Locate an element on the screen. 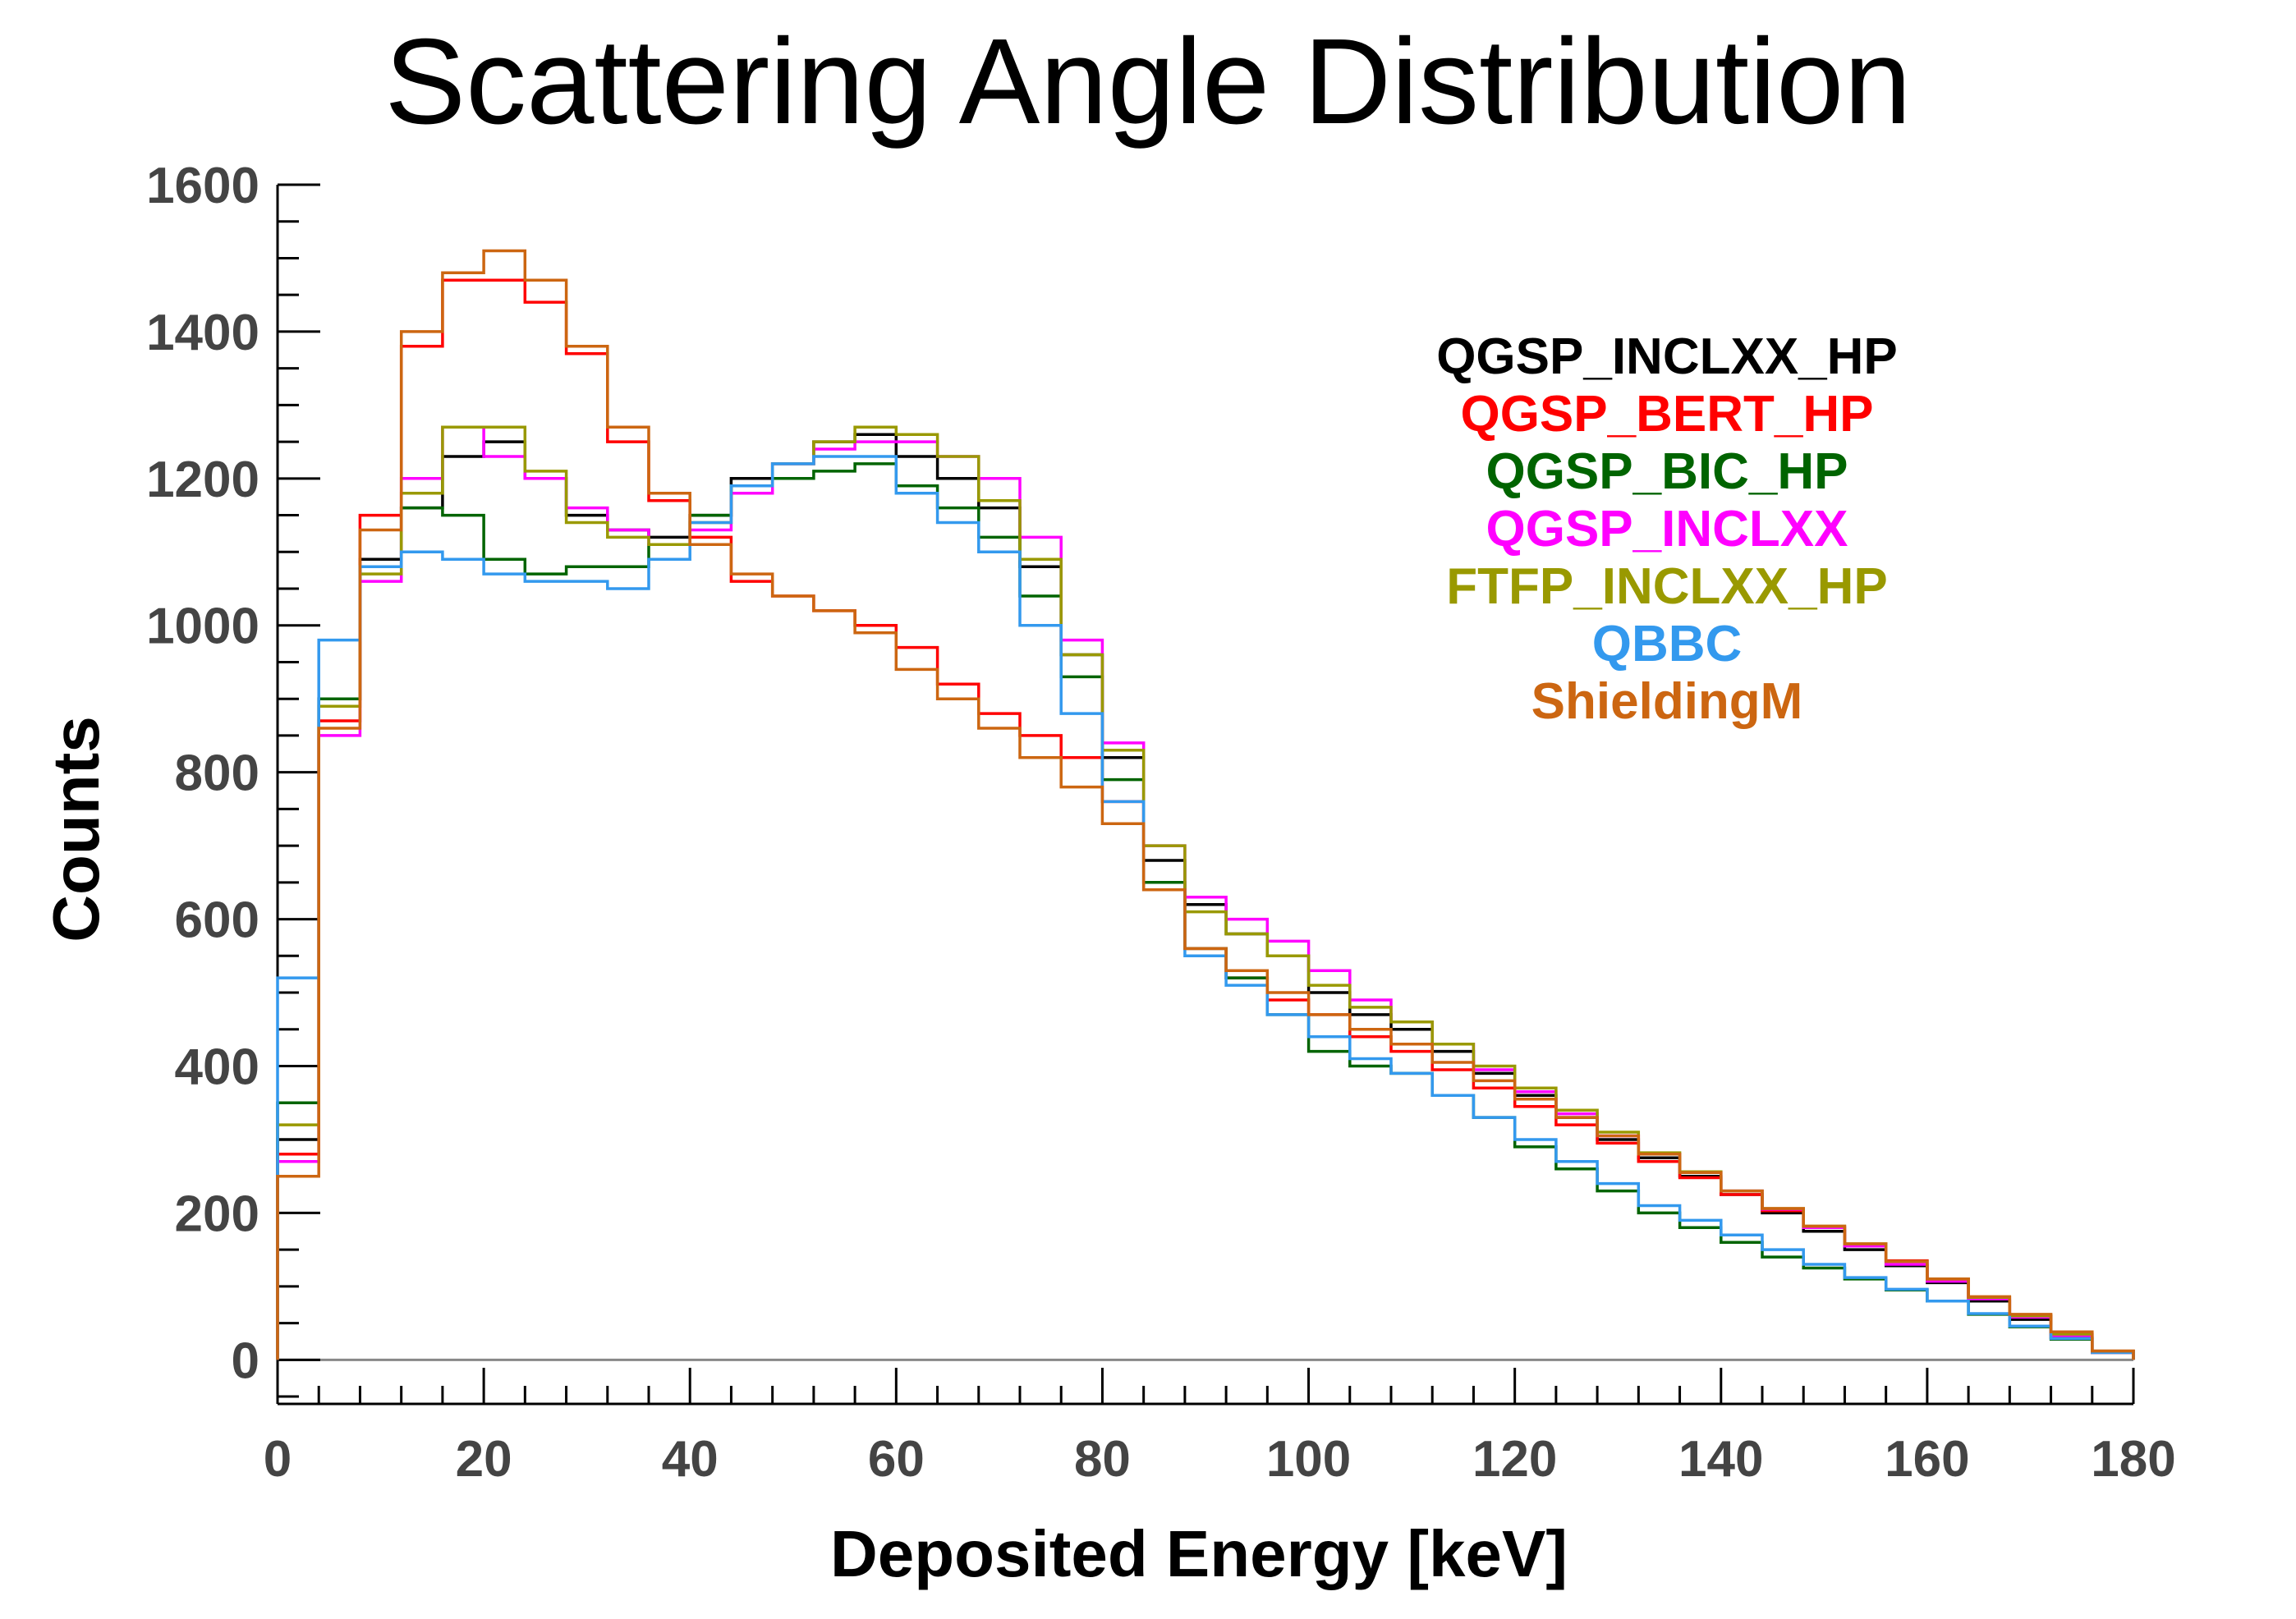 The width and height of the screenshot is (2296, 1619). legend-entry: QGSP_INCLXX is located at coordinates (1667, 529).